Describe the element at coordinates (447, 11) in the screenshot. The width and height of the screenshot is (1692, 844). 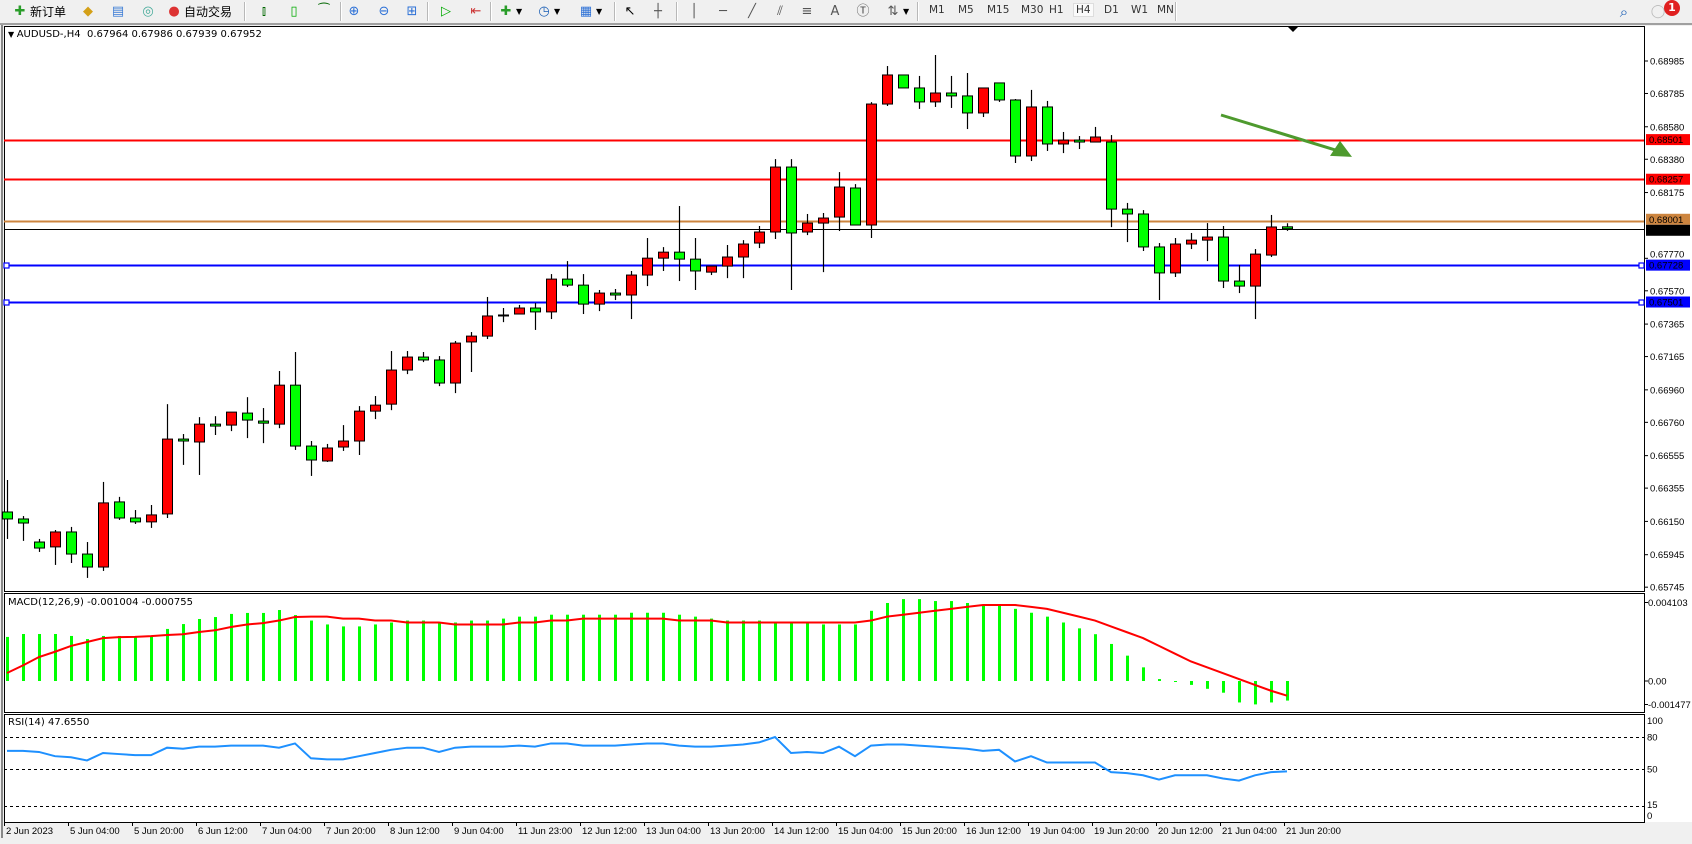
I see `autoscroll-button: ▷` at that location.